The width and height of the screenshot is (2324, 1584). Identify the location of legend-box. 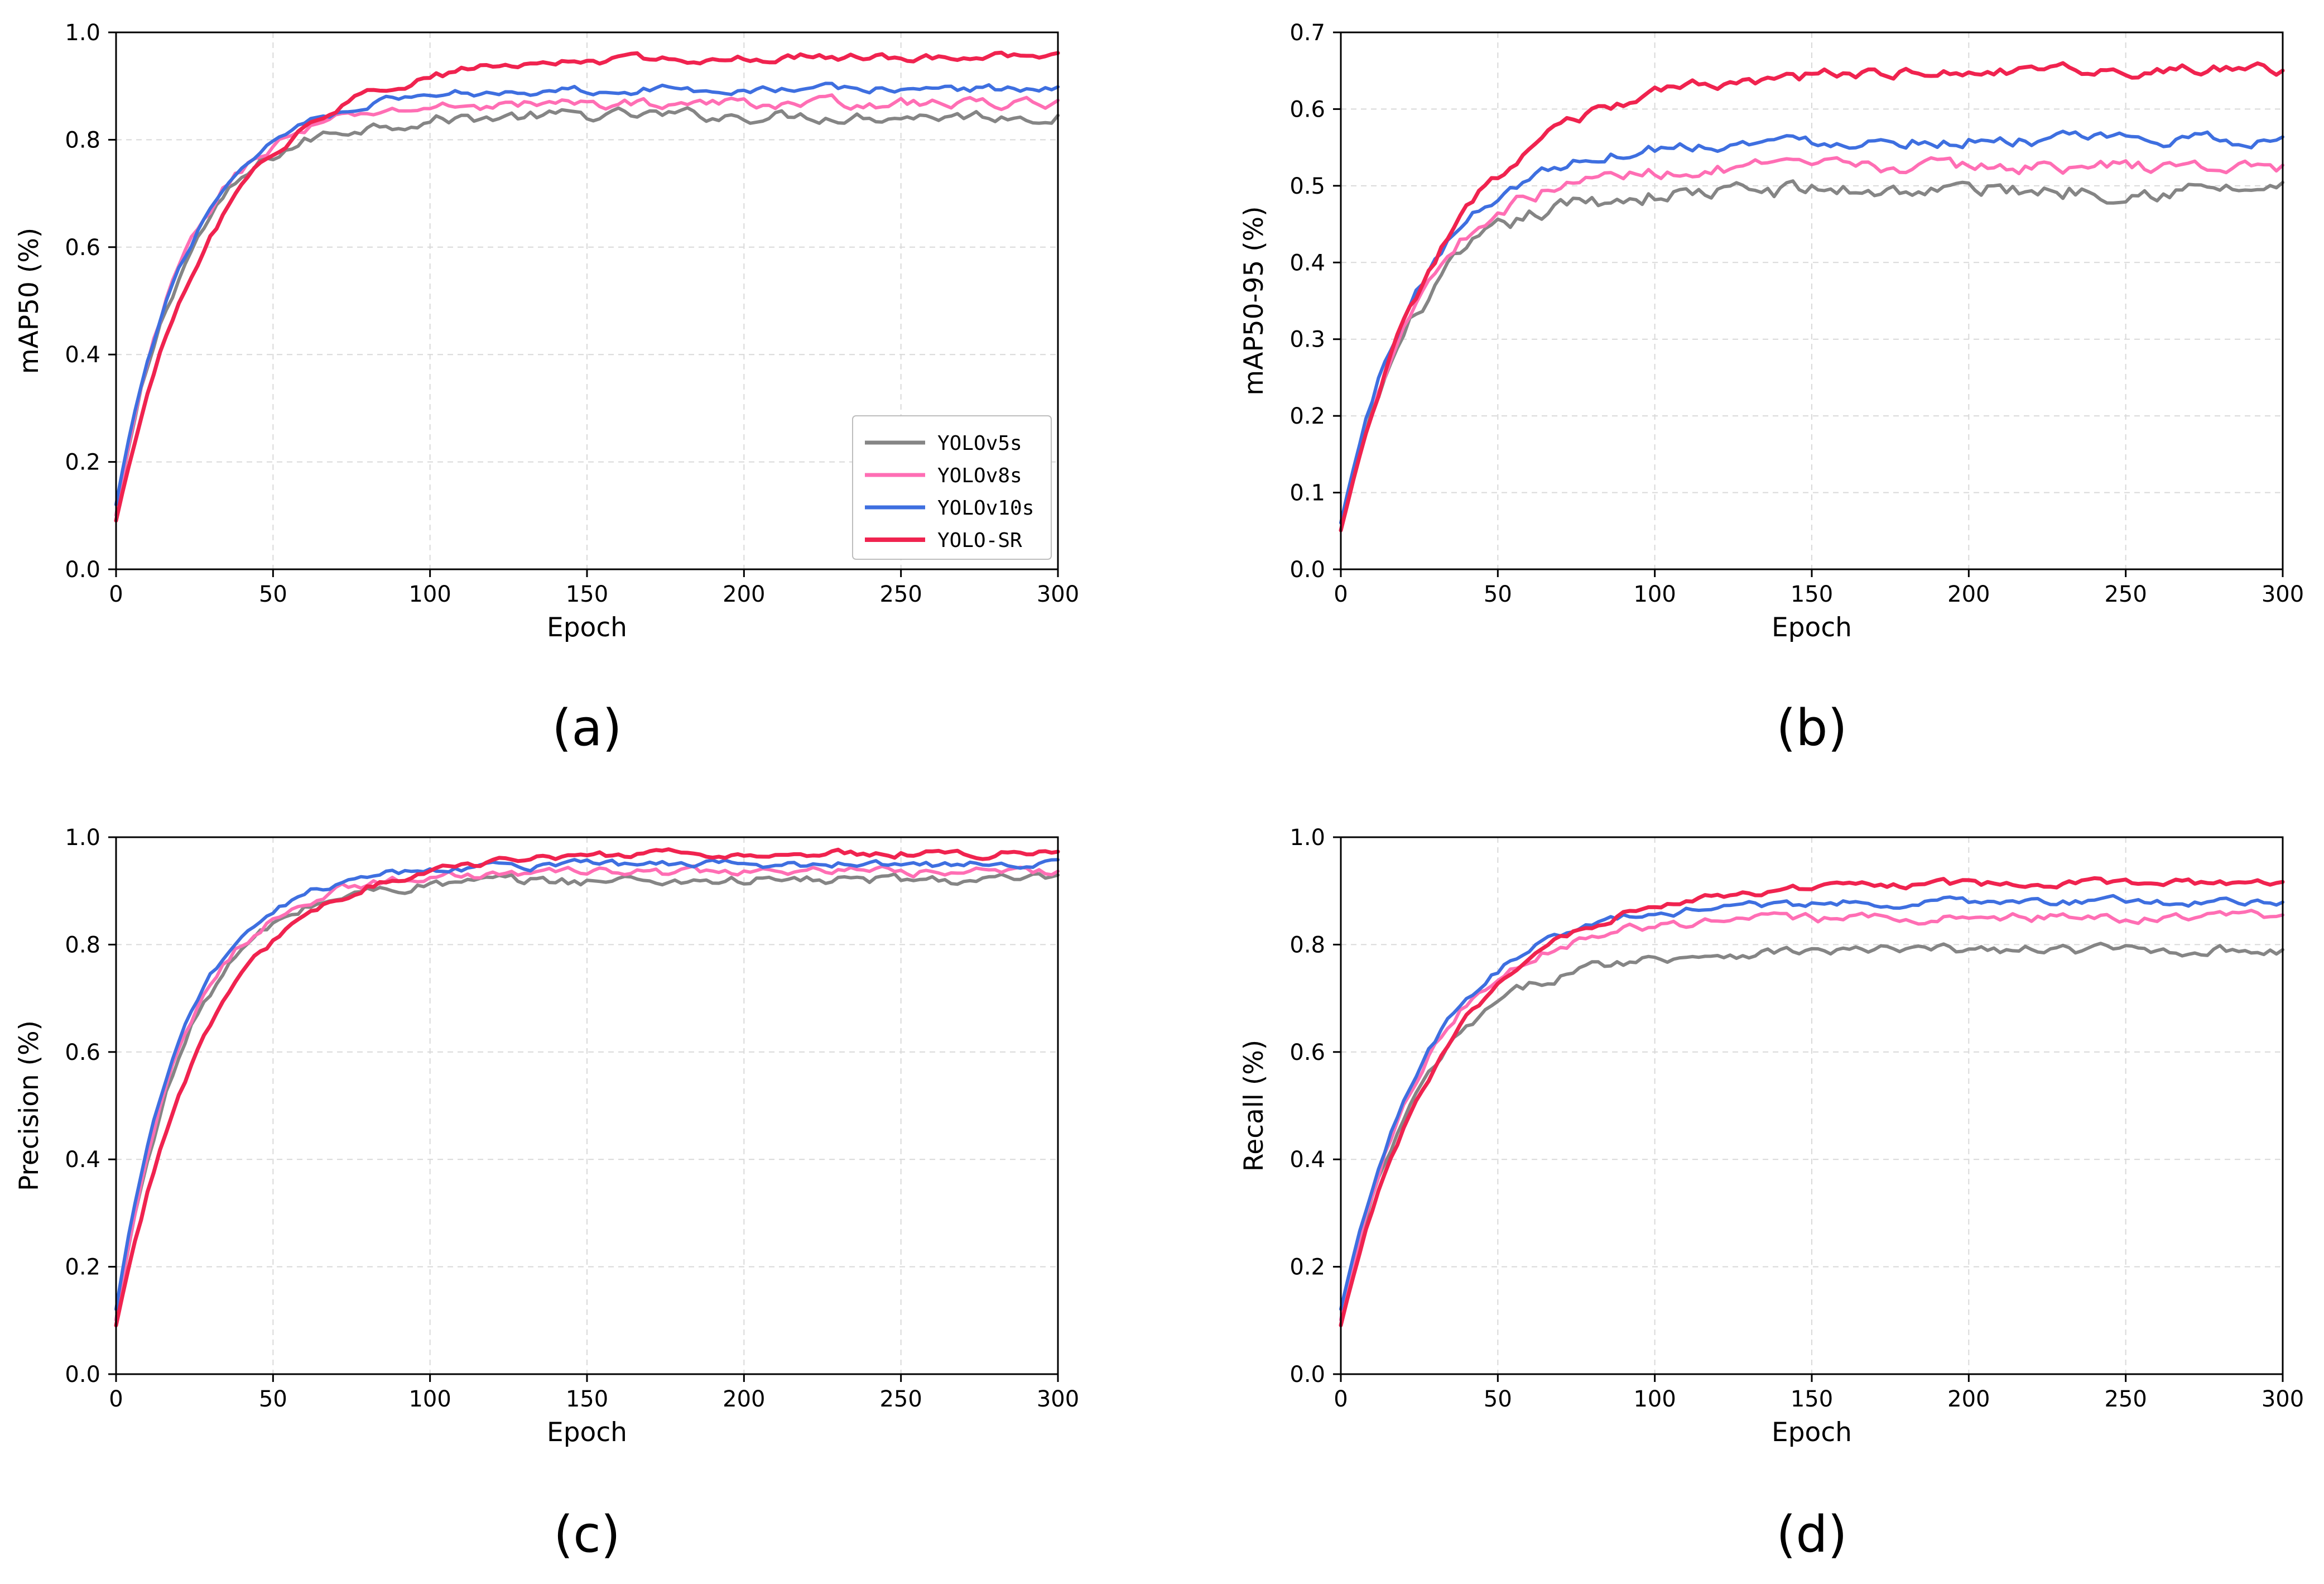
(952, 487).